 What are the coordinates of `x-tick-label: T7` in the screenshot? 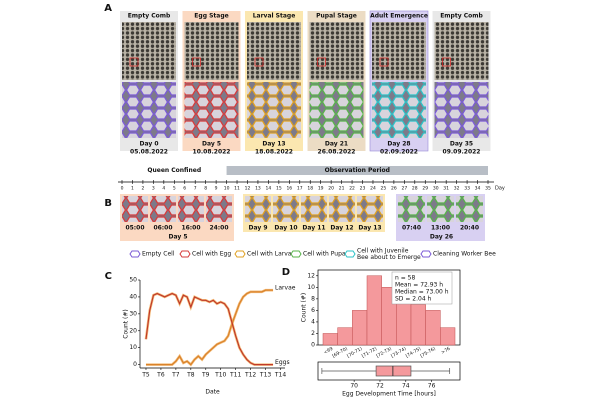 It's located at (175, 375).